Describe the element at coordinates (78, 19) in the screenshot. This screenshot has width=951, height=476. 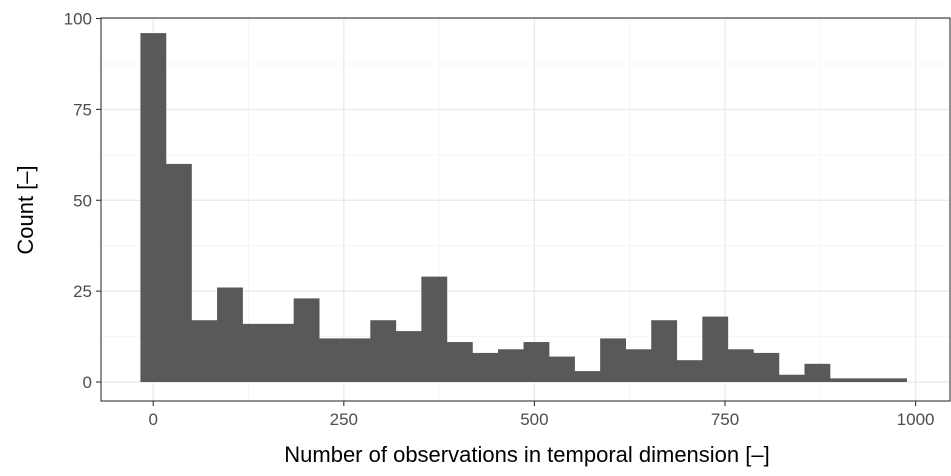
I see `y-tick-label: 100` at that location.